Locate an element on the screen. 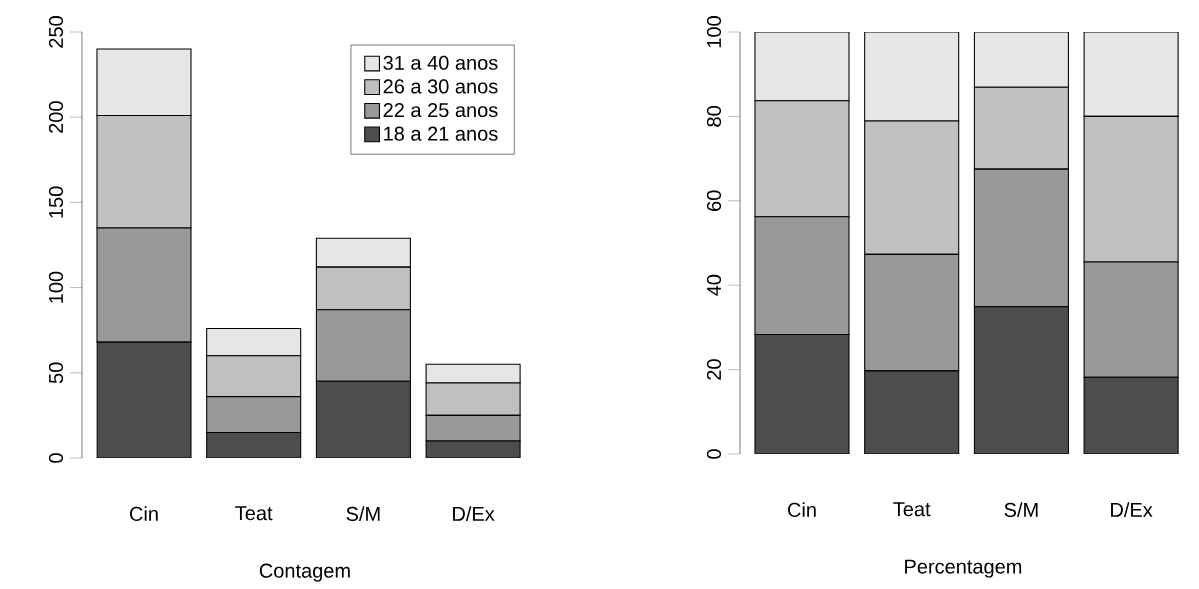 This screenshot has width=1199, height=589. y-tick-label: 40 is located at coordinates (714, 285).